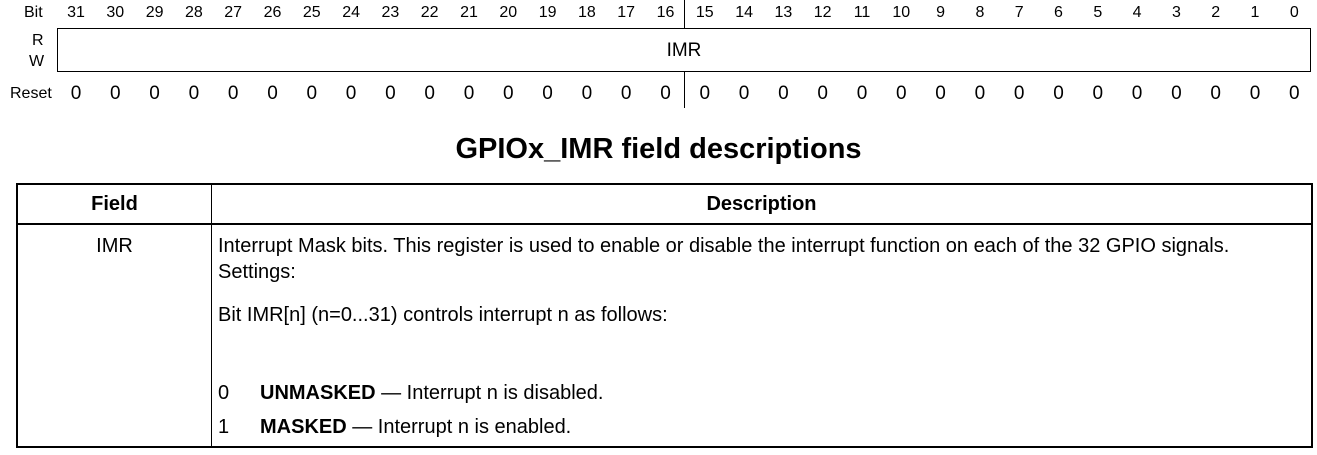 The width and height of the screenshot is (1317, 455). What do you see at coordinates (489, 393) in the screenshot?
I see `enum-text: — Interrupt n is disabled.` at bounding box center [489, 393].